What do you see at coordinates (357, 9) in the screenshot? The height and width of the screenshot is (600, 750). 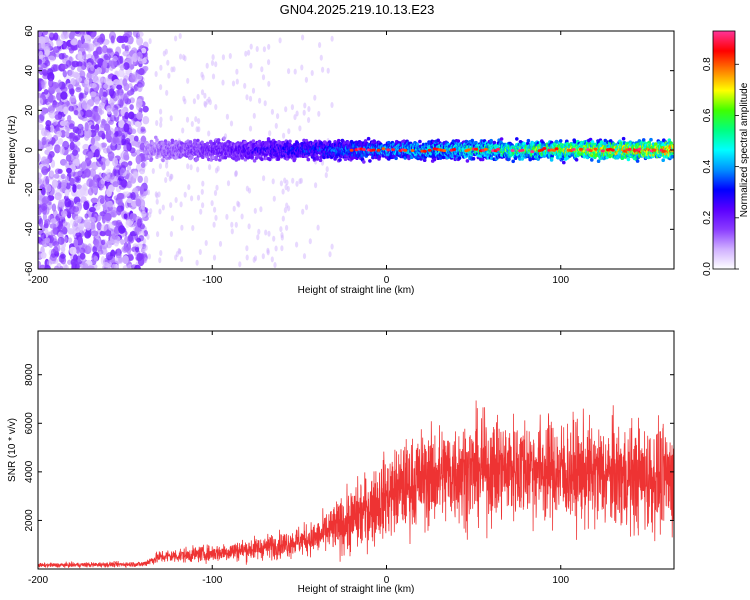 I see `chart-title: GN04.2025.219.10.13.E23` at bounding box center [357, 9].